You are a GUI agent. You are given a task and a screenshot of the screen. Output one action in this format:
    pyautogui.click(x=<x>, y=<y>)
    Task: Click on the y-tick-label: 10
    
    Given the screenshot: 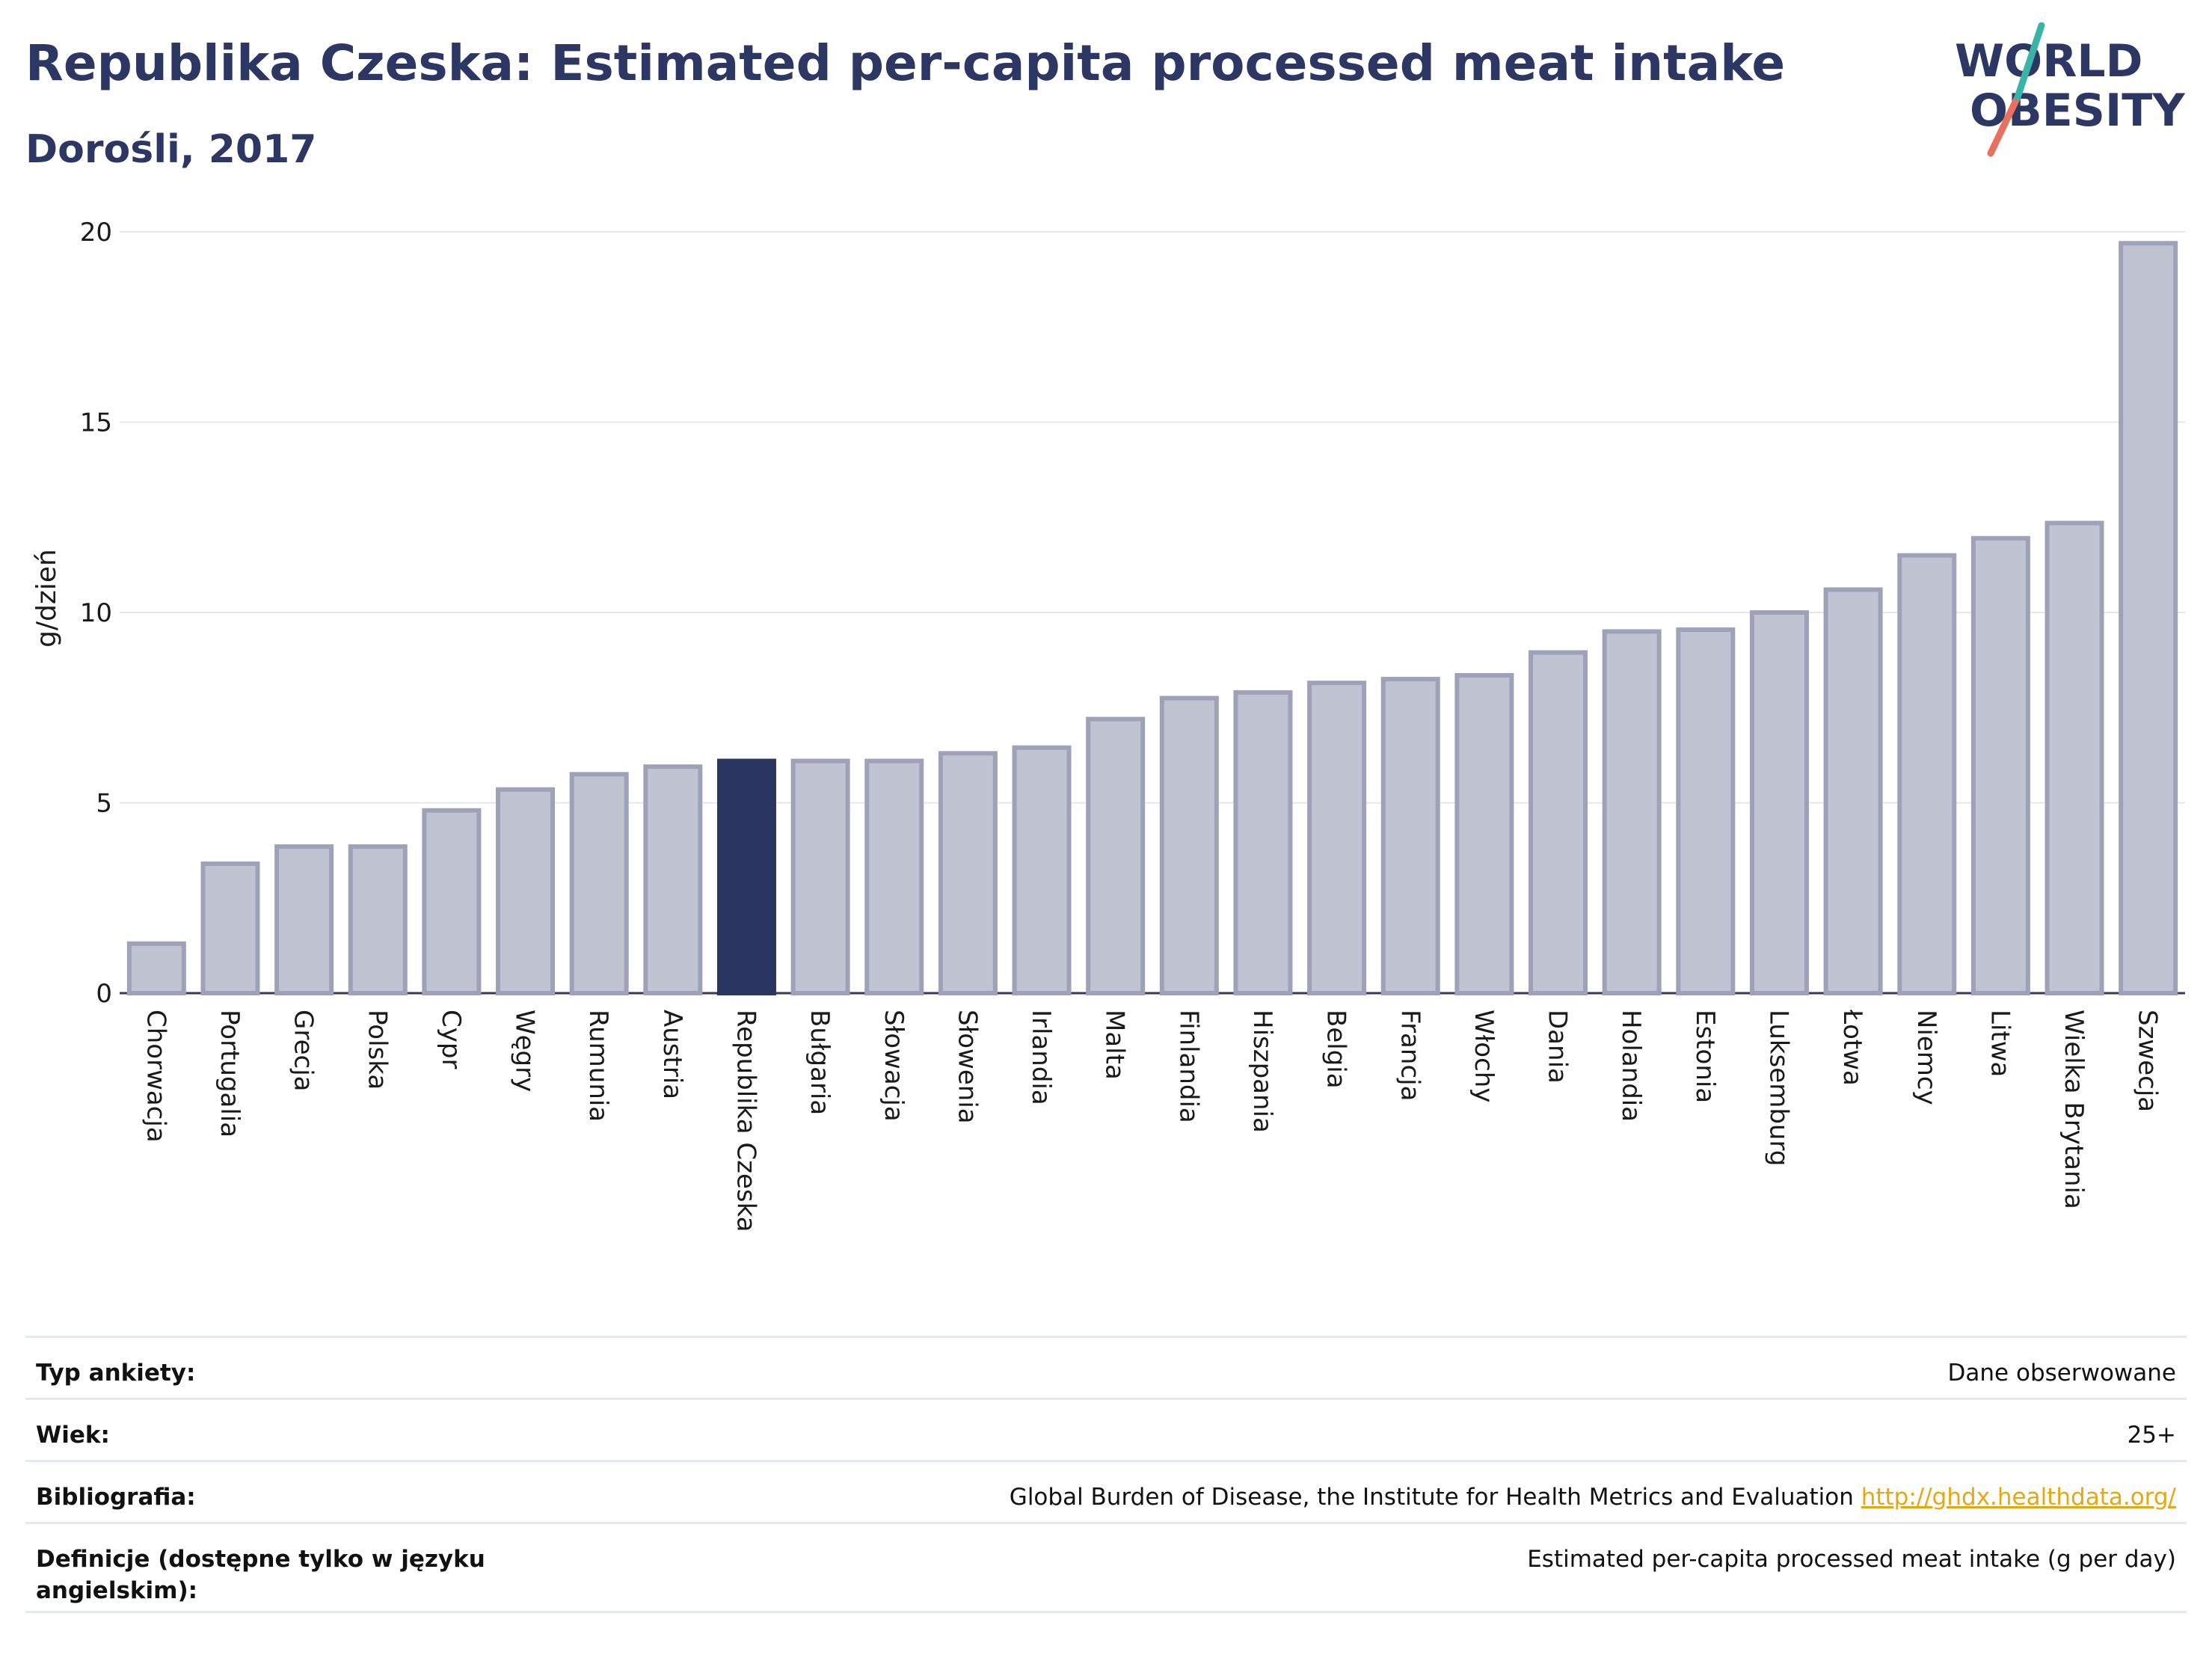 What is the action you would take?
    pyautogui.click(x=96, y=613)
    